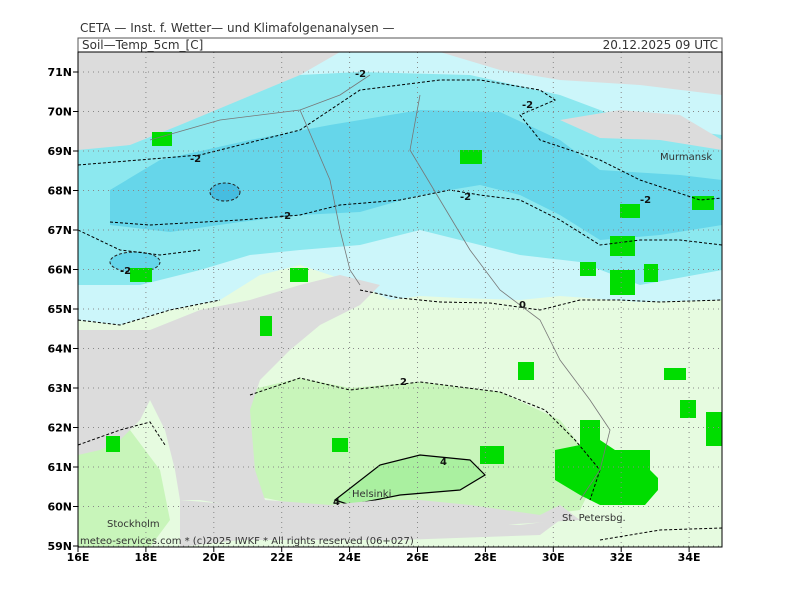 This screenshot has width=800, height=600. What do you see at coordinates (485, 557) in the screenshot?
I see `lon-tick-label: 28E` at bounding box center [485, 557].